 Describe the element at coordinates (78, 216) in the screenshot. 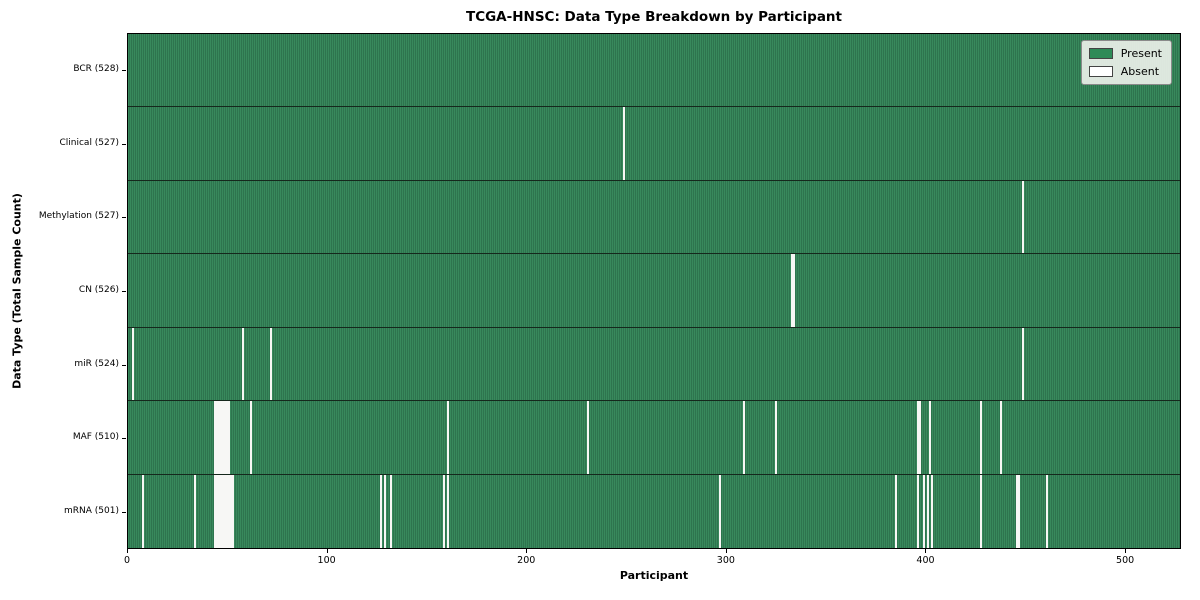

I see `y-tick-label-methylation: Methylation (527)` at that location.